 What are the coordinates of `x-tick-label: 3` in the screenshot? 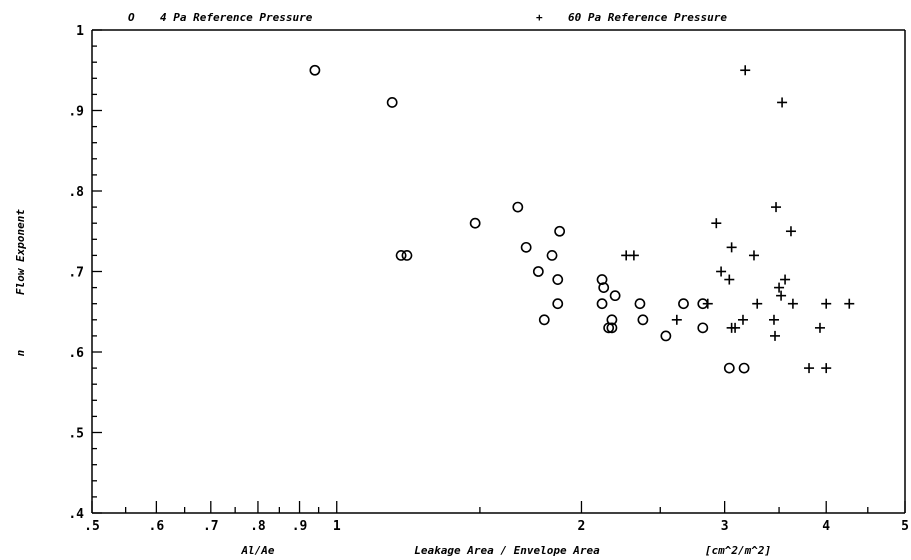 It's located at (725, 526).